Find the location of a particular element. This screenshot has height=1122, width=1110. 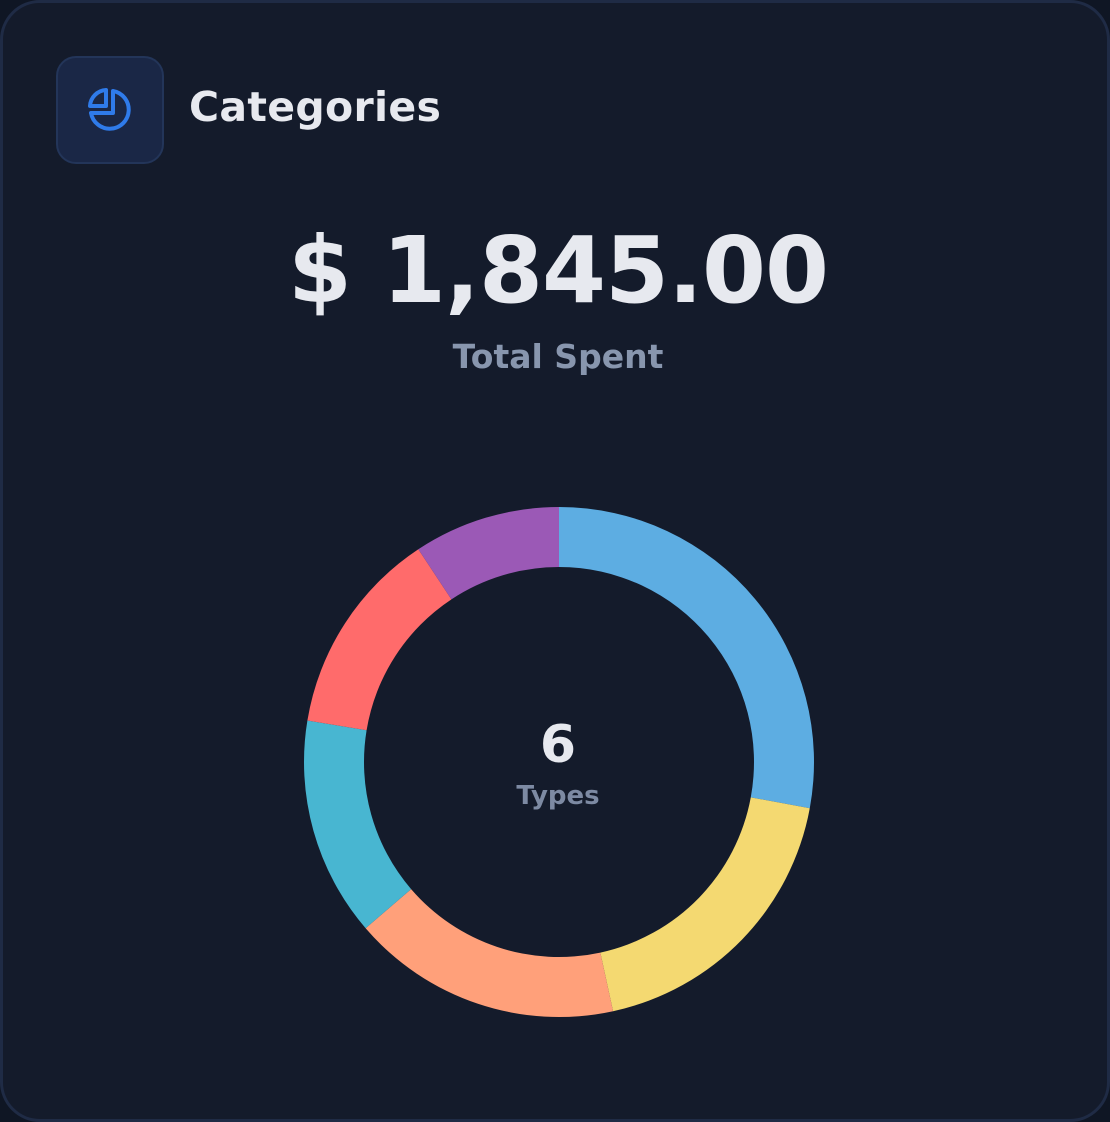

header-icon-box is located at coordinates (110, 110).